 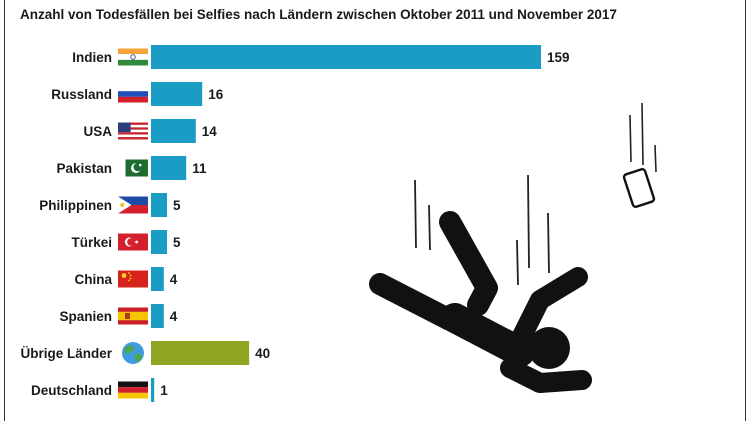 What do you see at coordinates (199, 168) in the screenshot?
I see `value-label: 11` at bounding box center [199, 168].